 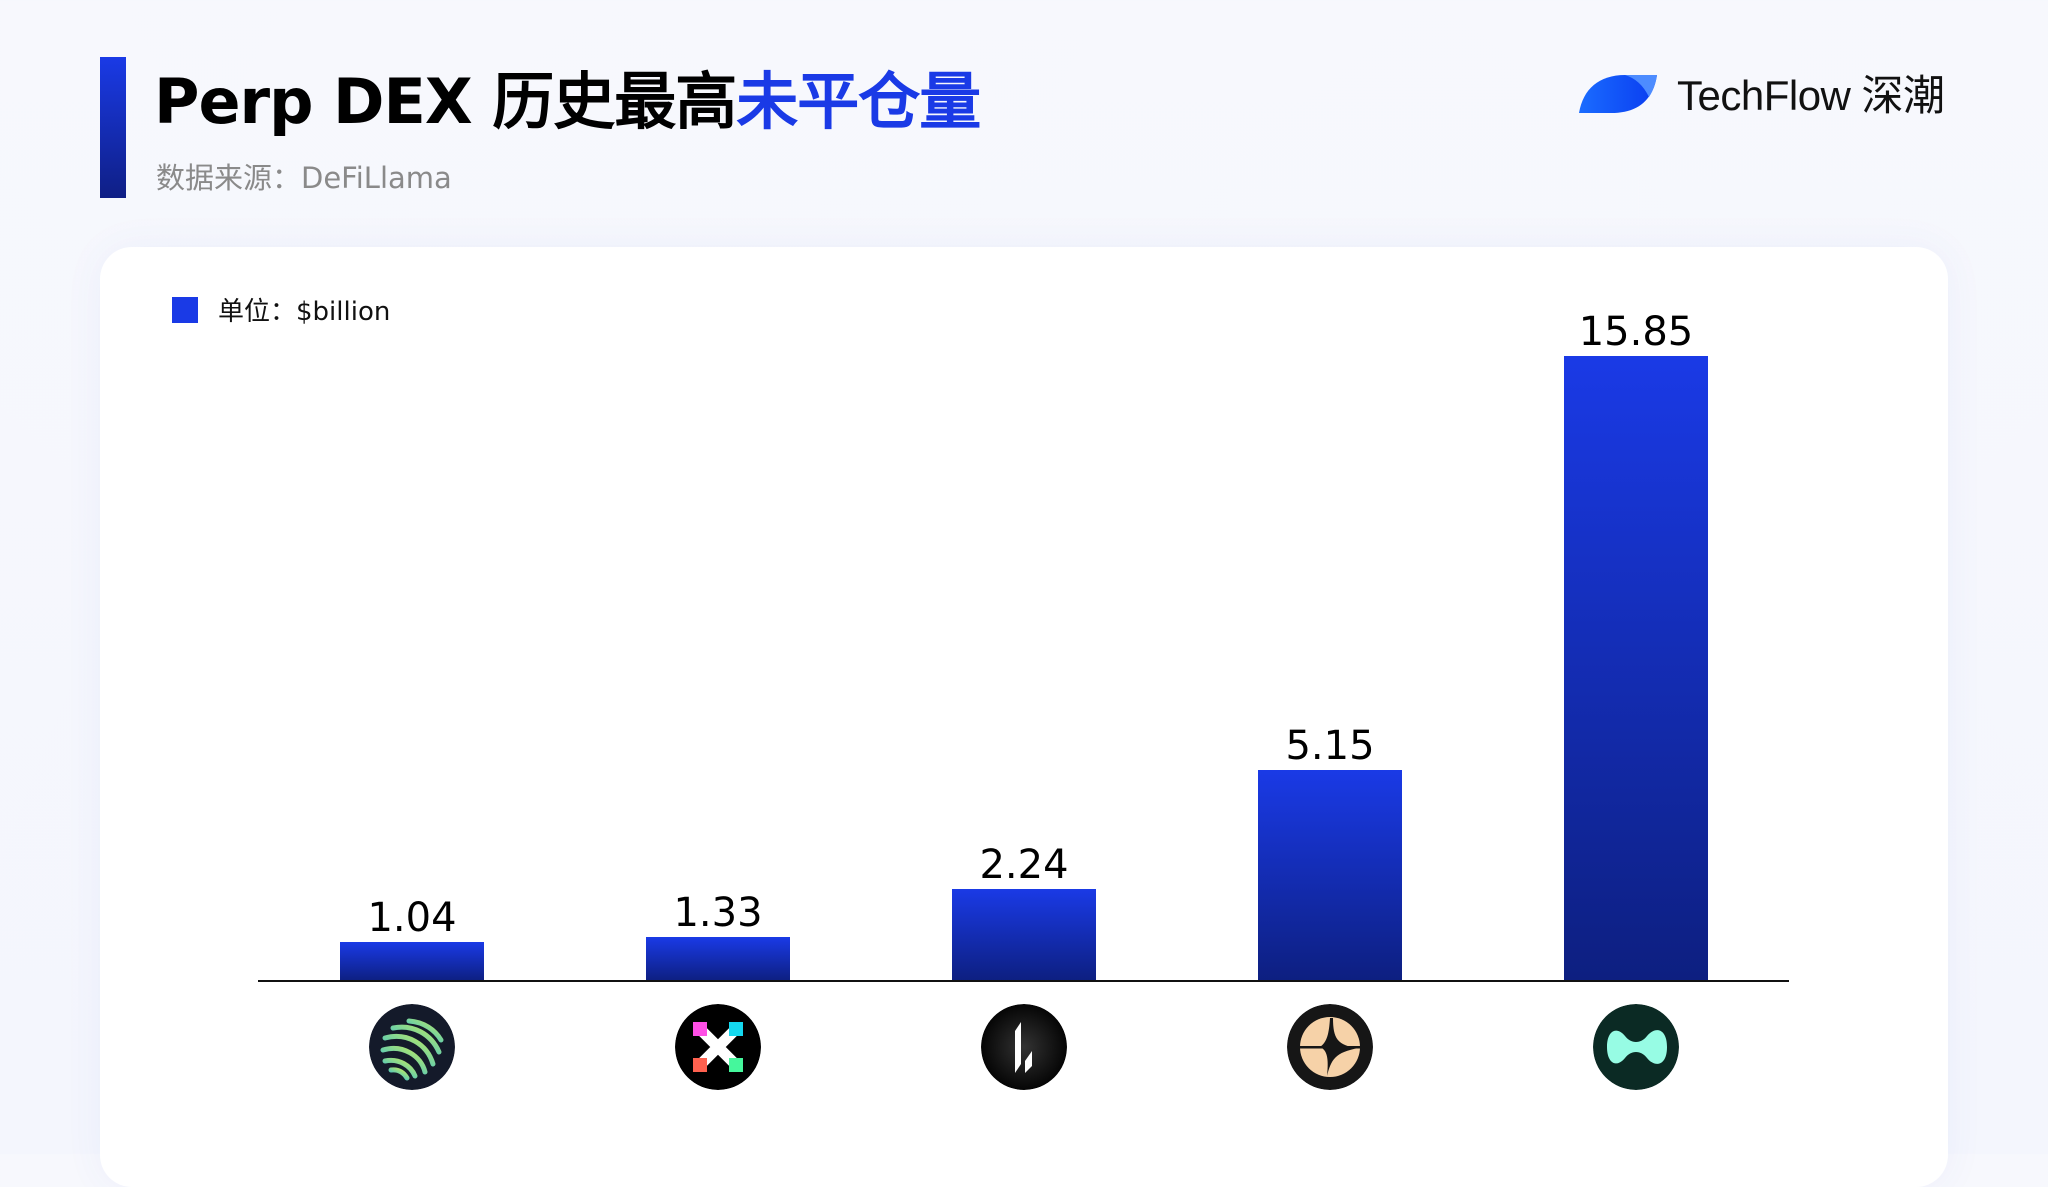 I want to click on bar-value-label: 5.15, so click(x=1330, y=746).